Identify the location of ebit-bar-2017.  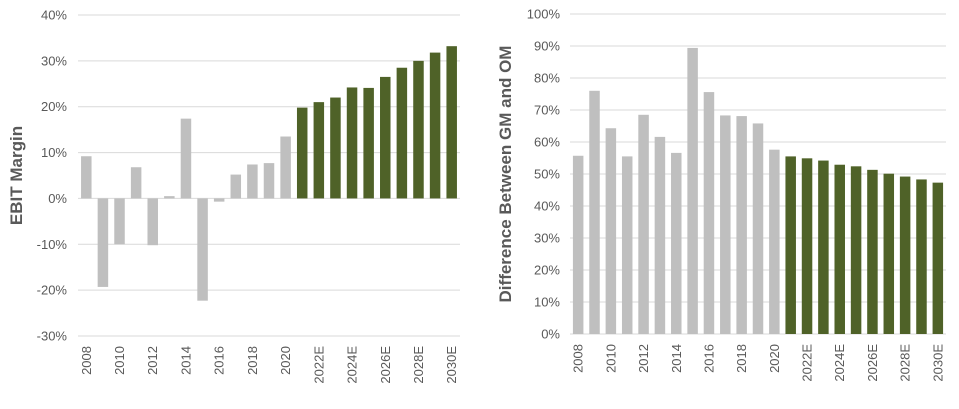
(236, 186).